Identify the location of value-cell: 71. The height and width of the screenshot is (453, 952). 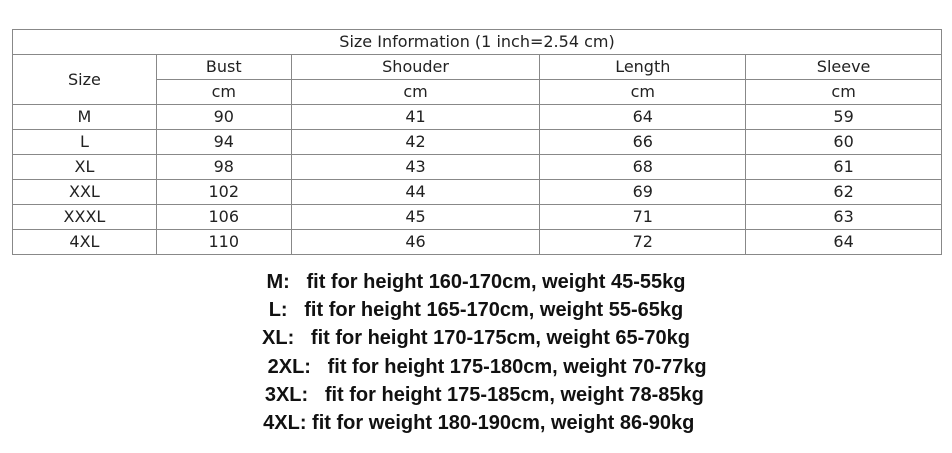
(643, 217).